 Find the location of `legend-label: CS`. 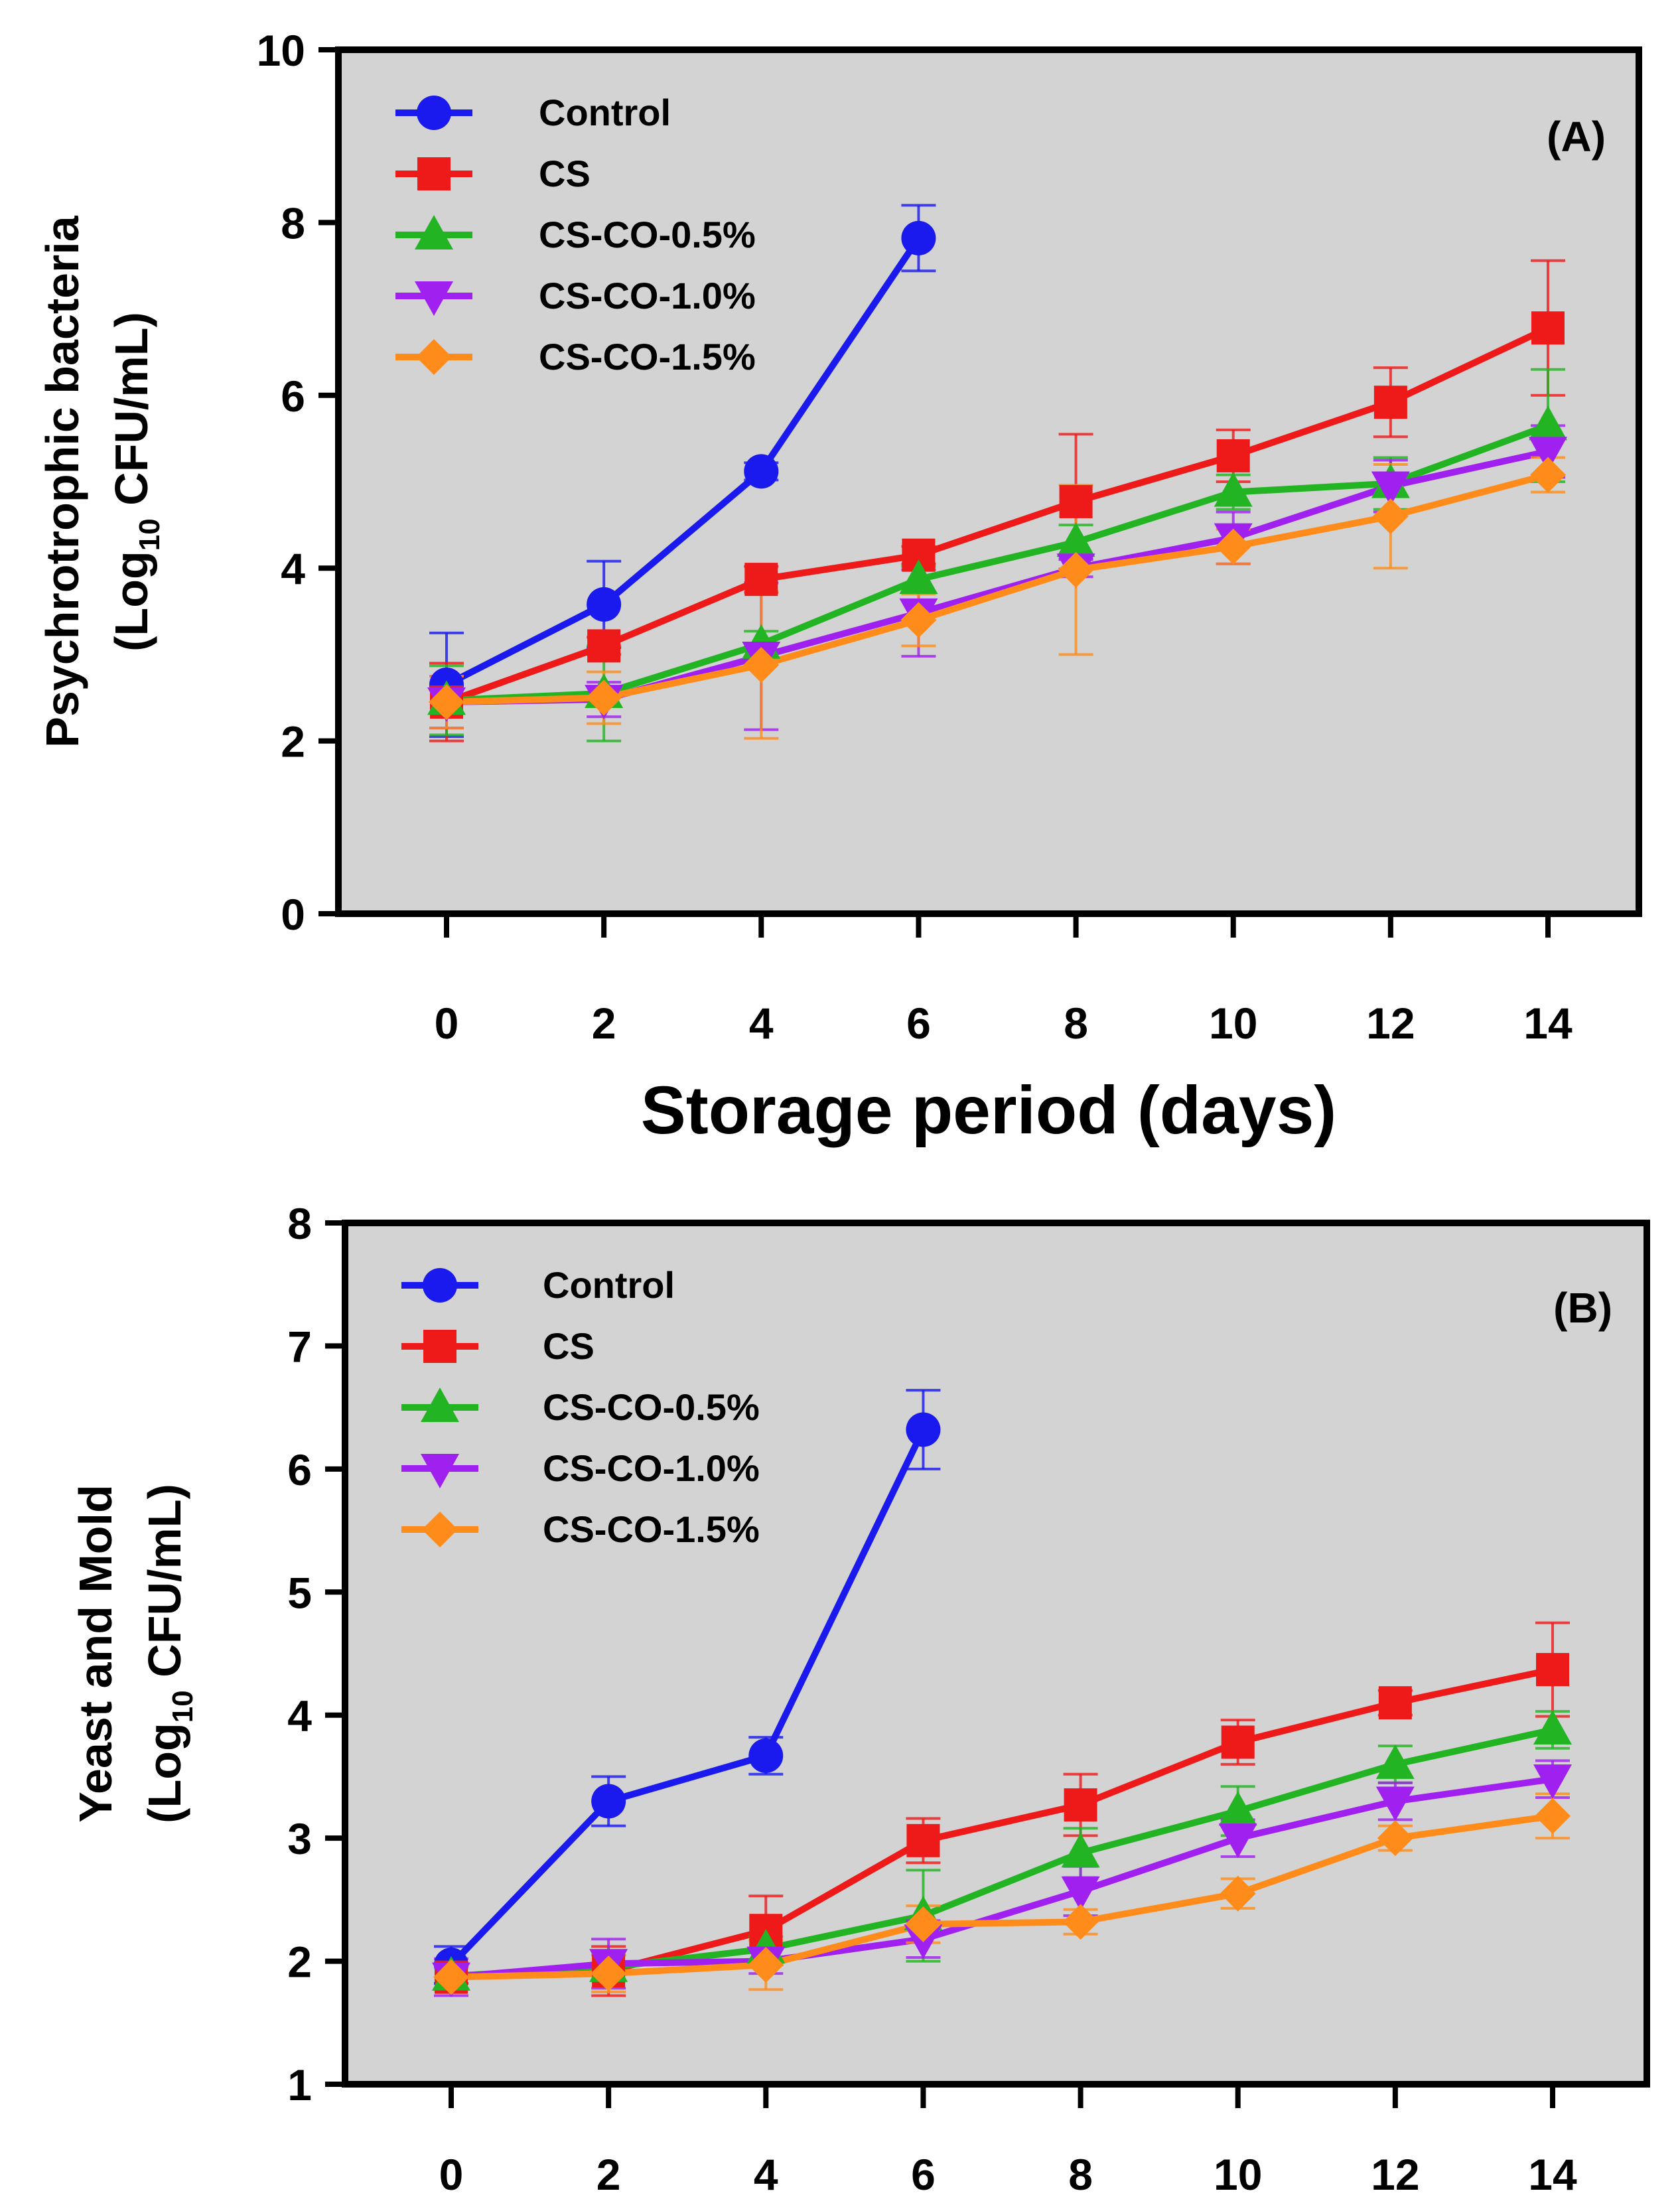

legend-label: CS is located at coordinates (569, 1346).